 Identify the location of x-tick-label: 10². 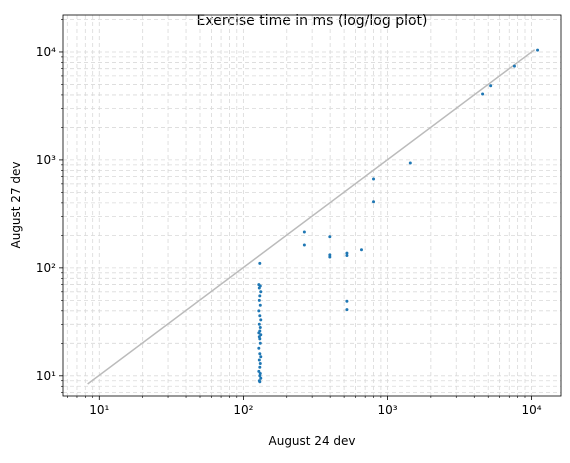
(243, 410).